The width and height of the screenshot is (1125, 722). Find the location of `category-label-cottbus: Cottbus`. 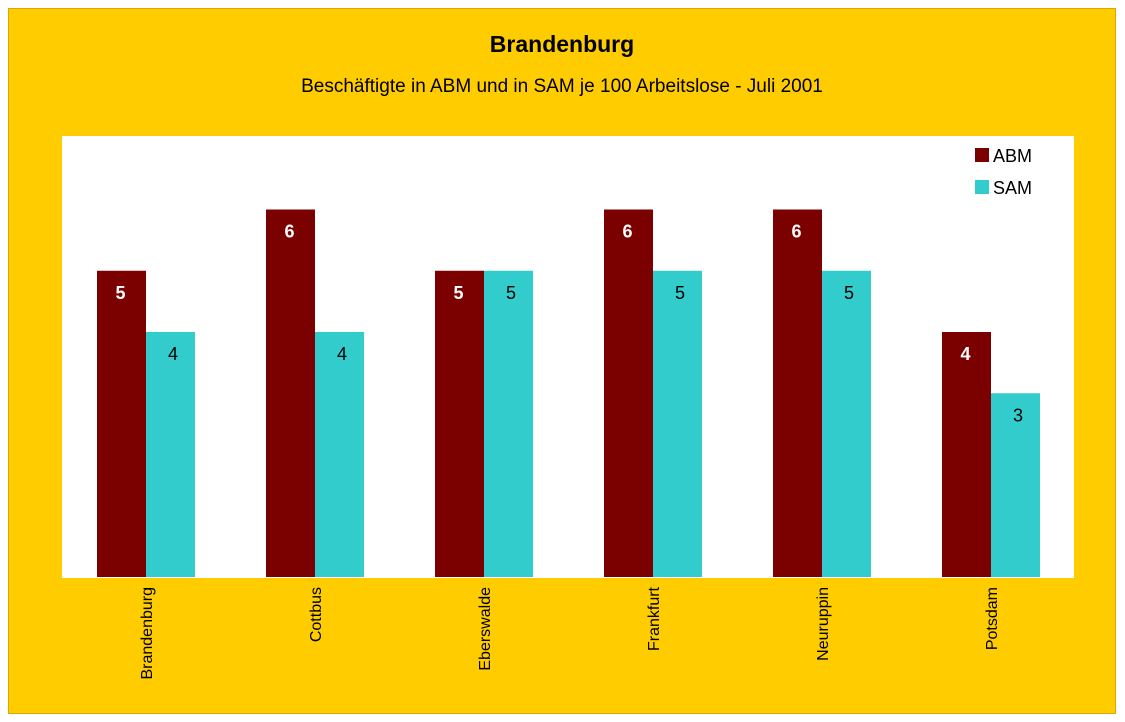

category-label-cottbus: Cottbus is located at coordinates (316, 614).